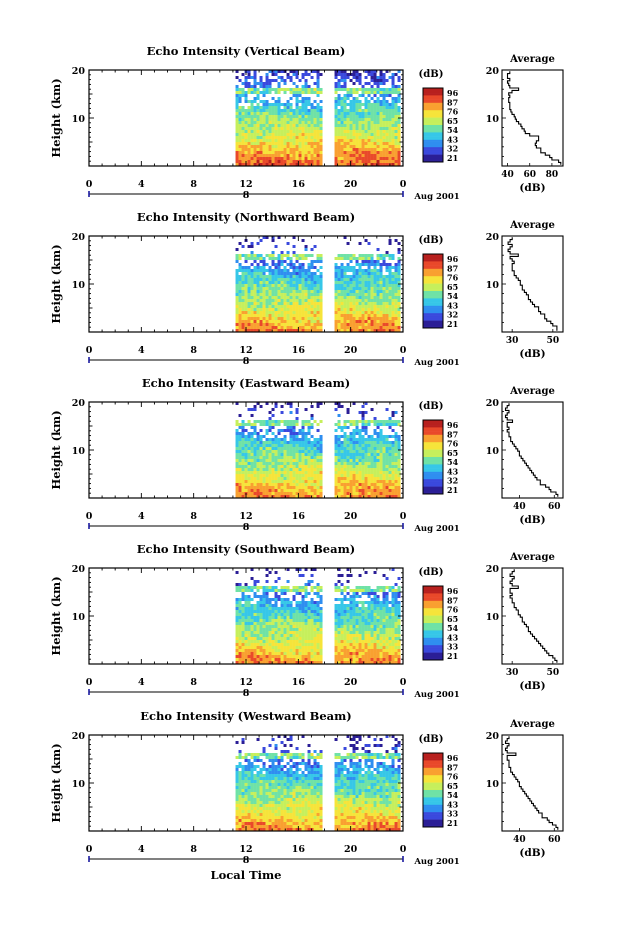 This screenshot has width=620, height=929. Describe the element at coordinates (532, 225) in the screenshot. I see `profile-title: Average` at that location.